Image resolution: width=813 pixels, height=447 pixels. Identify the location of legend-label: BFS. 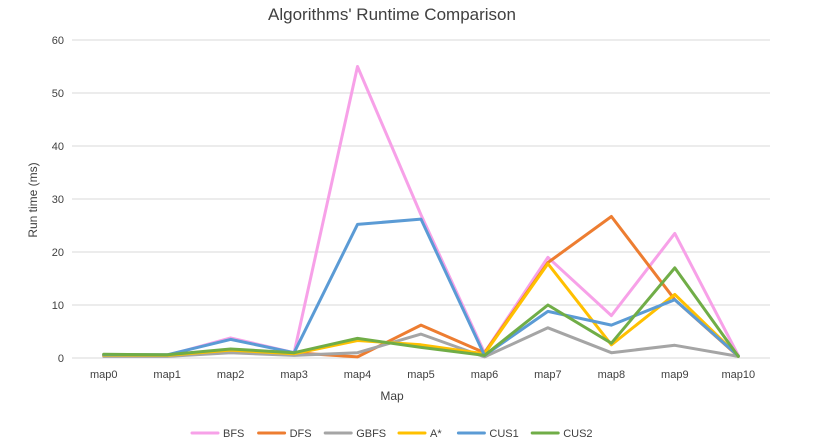
(233, 434).